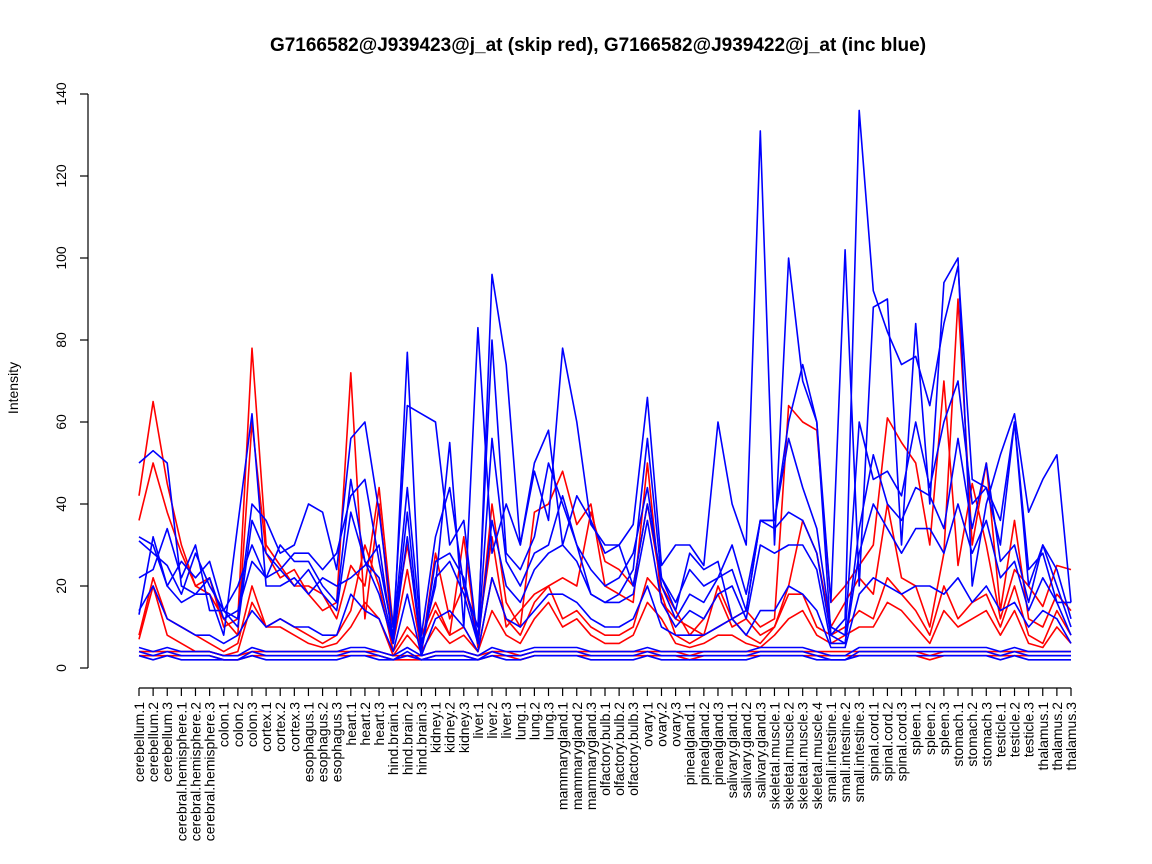 This screenshot has height=864, width=1152. What do you see at coordinates (803, 756) in the screenshot?
I see `x-tick-label: skeletal.muscle.3` at bounding box center [803, 756].